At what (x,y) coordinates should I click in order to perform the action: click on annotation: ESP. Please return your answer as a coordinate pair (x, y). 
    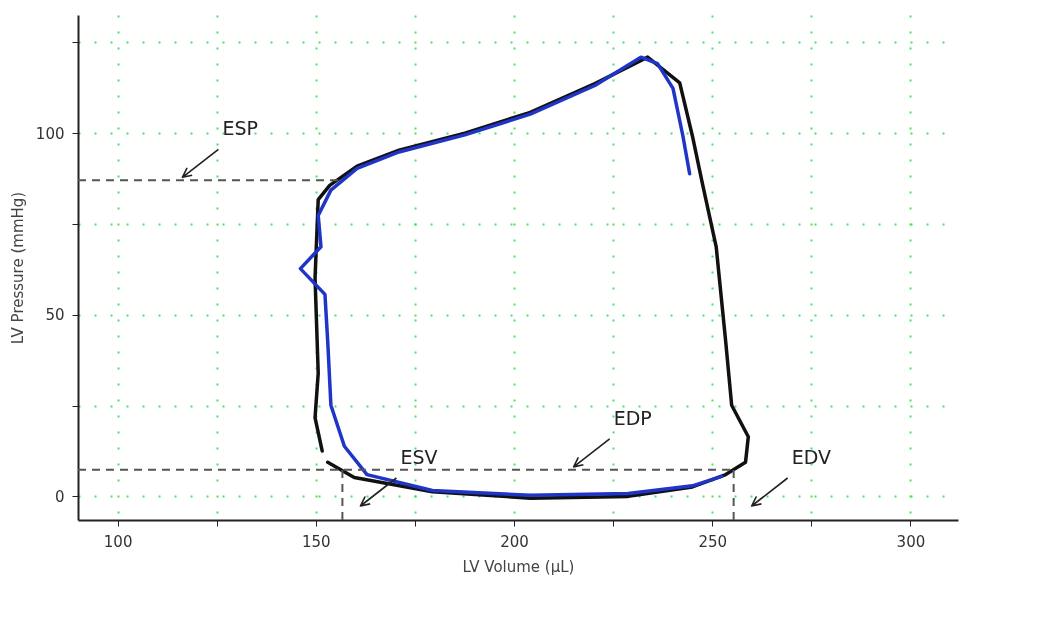
    Looking at the image, I should click on (240, 128).